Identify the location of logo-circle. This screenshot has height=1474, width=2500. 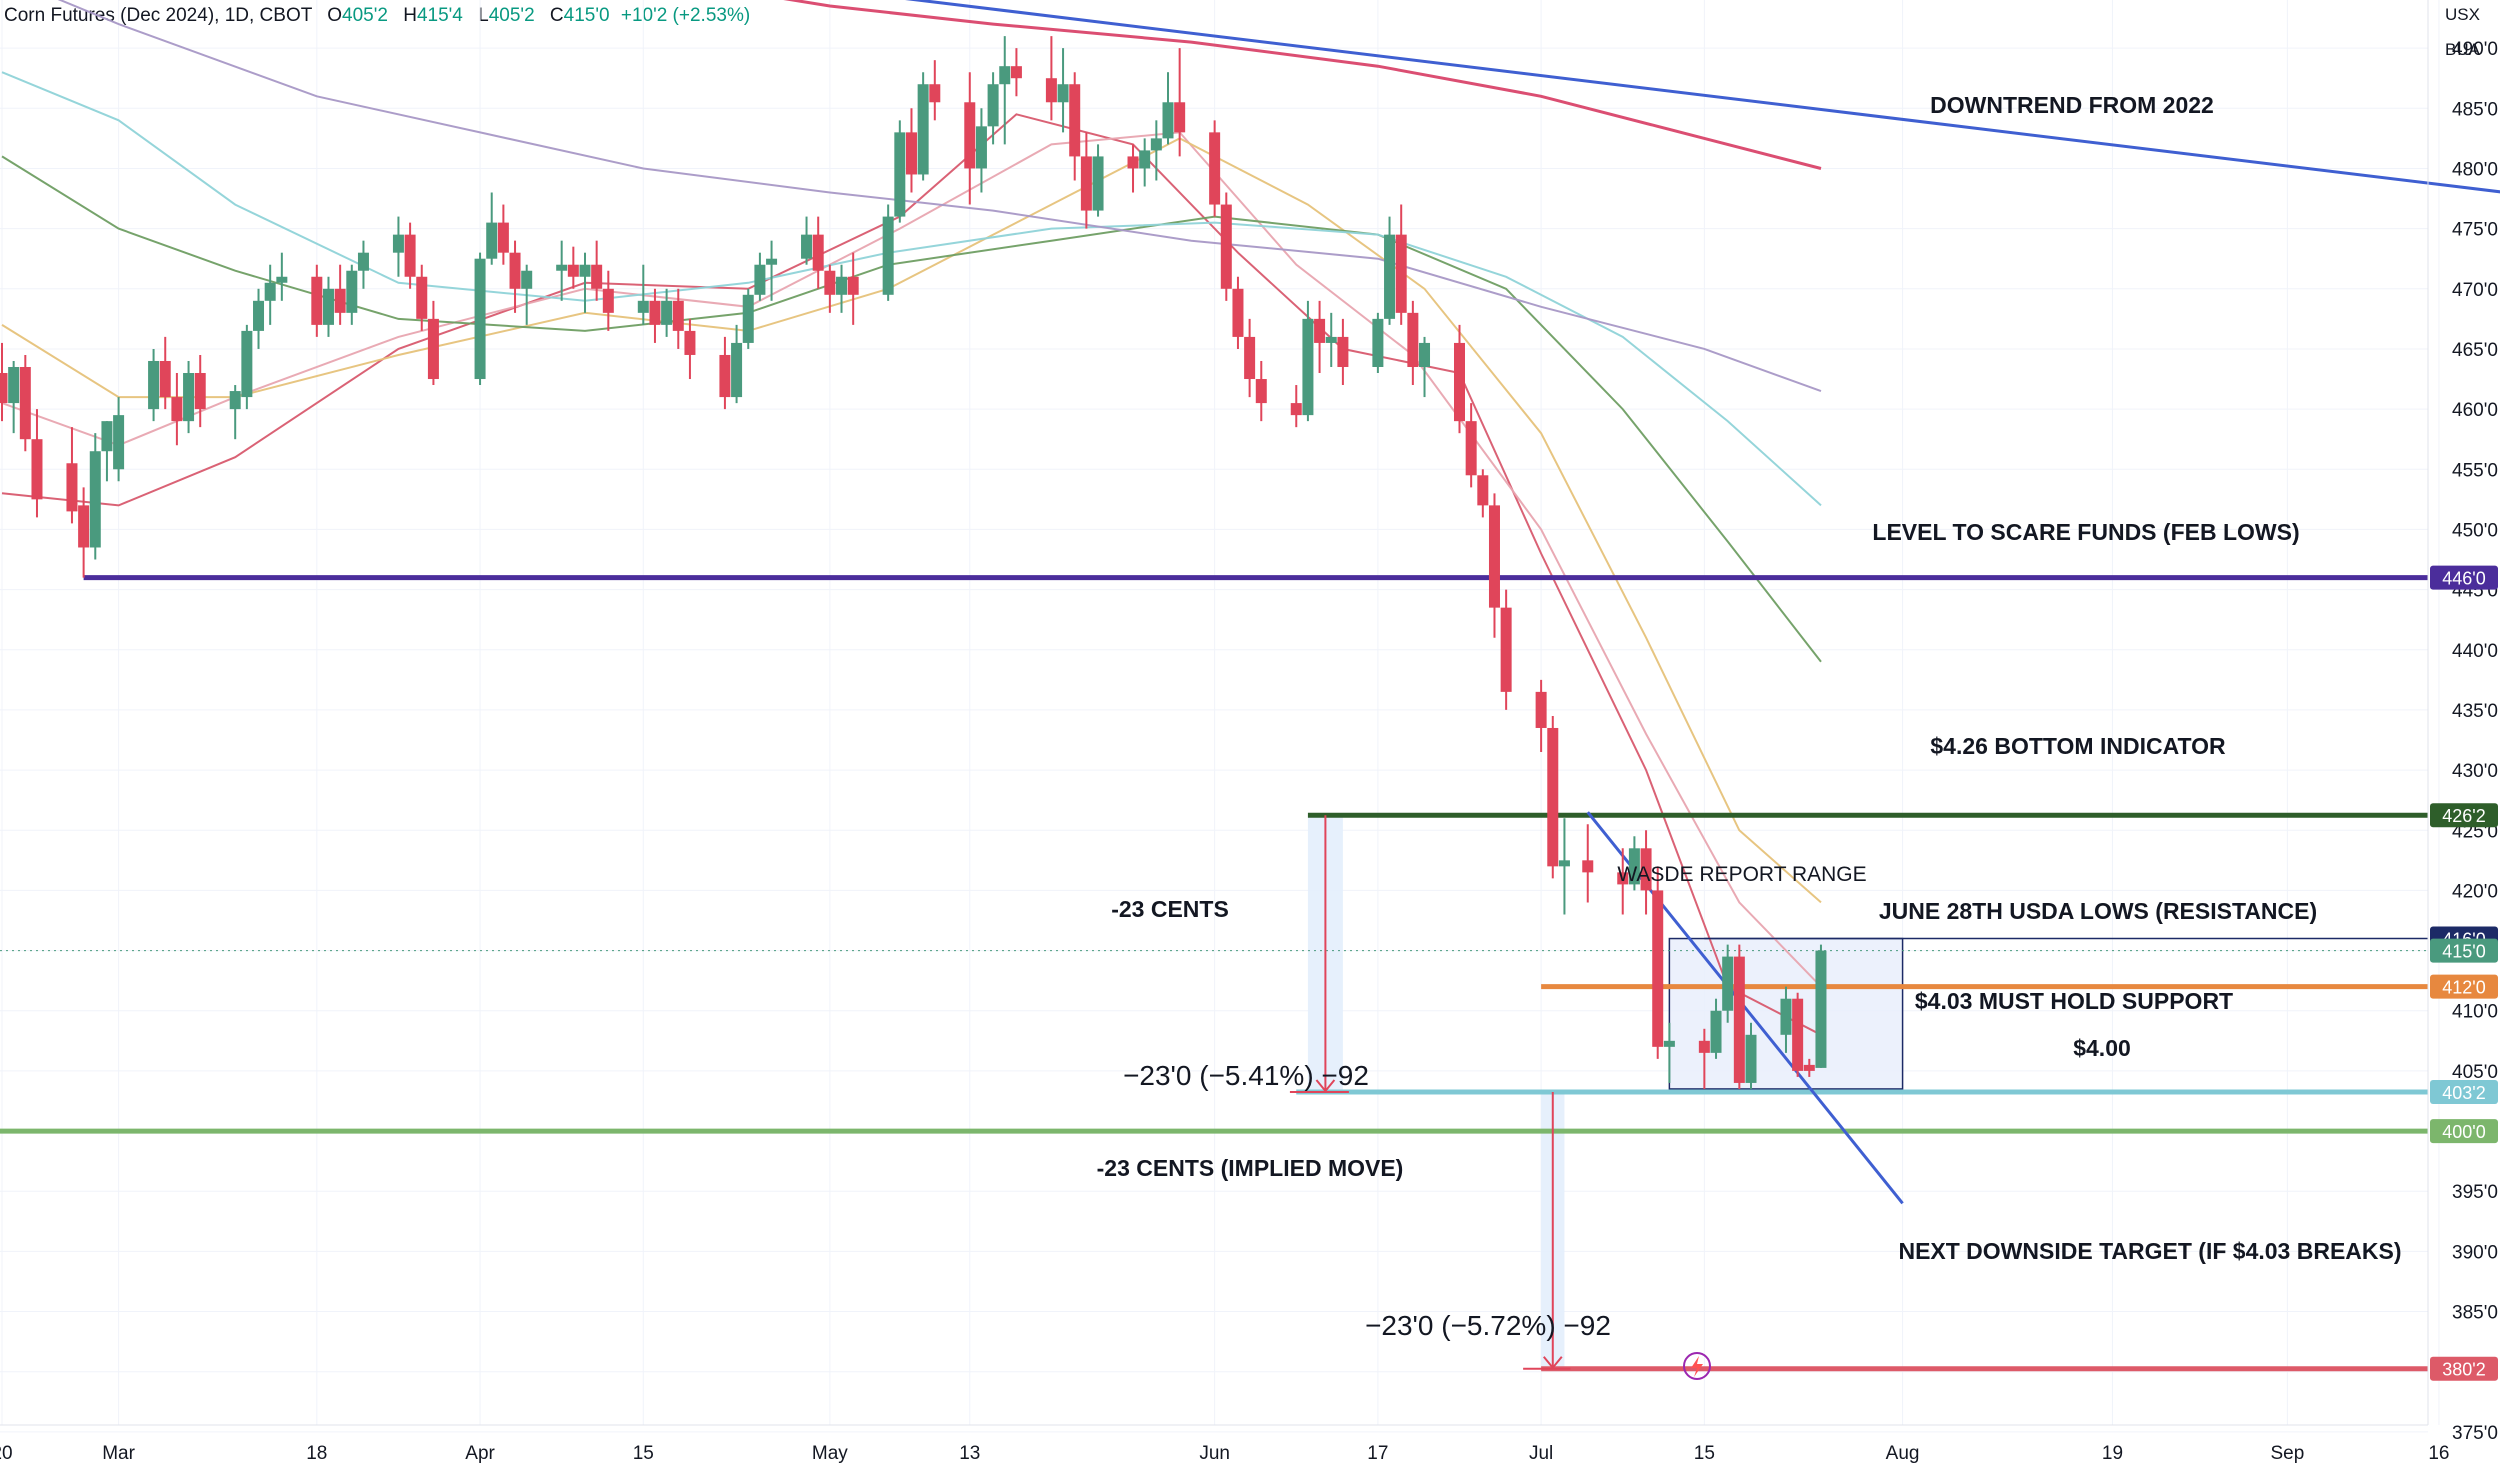
(1697, 1366).